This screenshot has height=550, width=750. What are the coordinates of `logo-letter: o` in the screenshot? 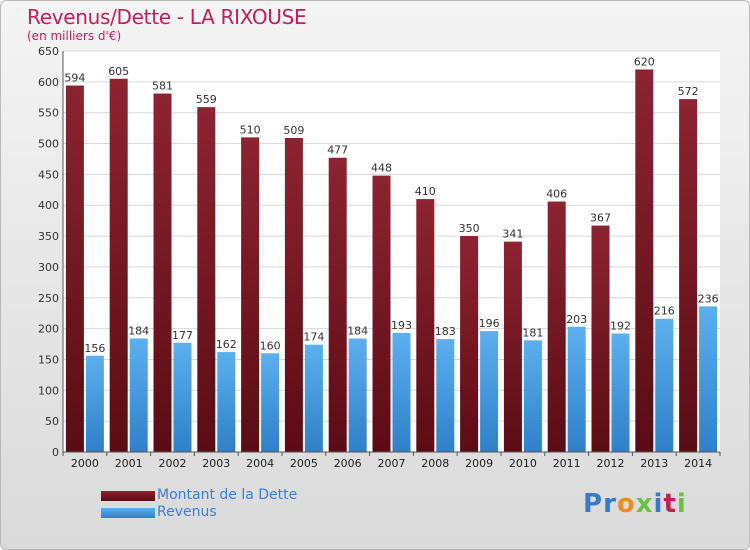 It's located at (626, 504).